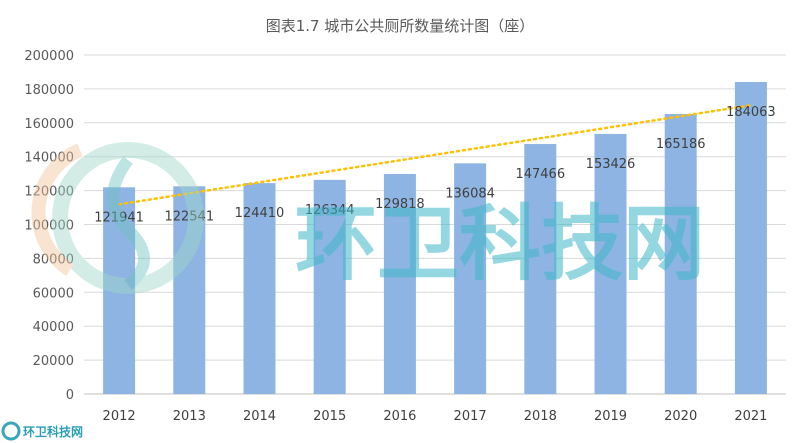  I want to click on data-label: 184063, so click(751, 112).